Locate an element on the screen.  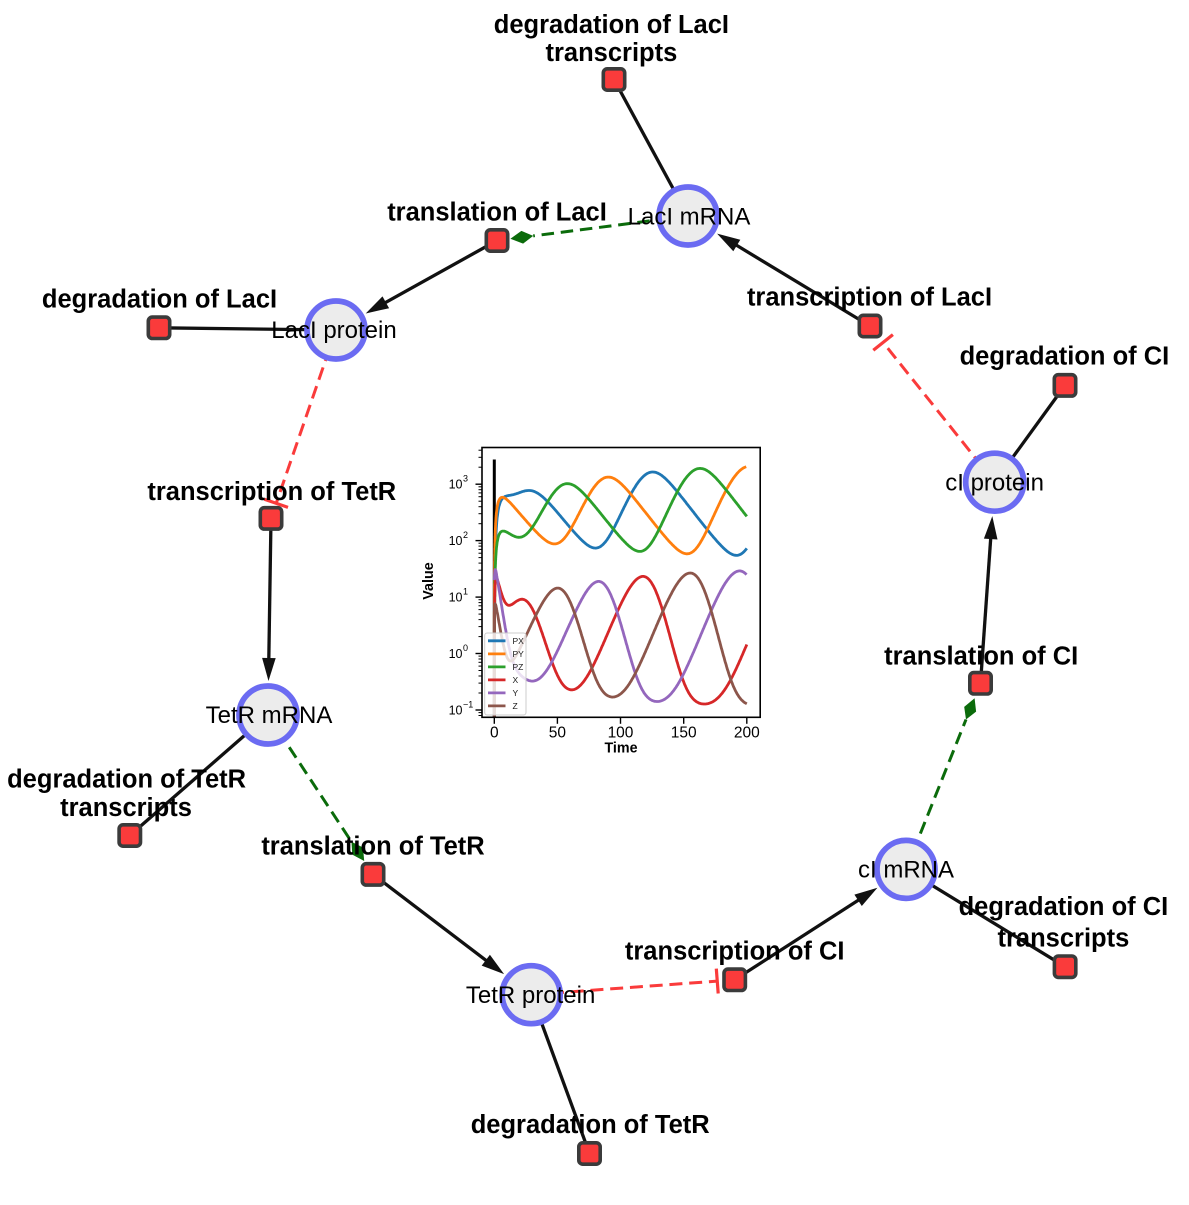
svg-text: PX is located at coordinates (519, 641).